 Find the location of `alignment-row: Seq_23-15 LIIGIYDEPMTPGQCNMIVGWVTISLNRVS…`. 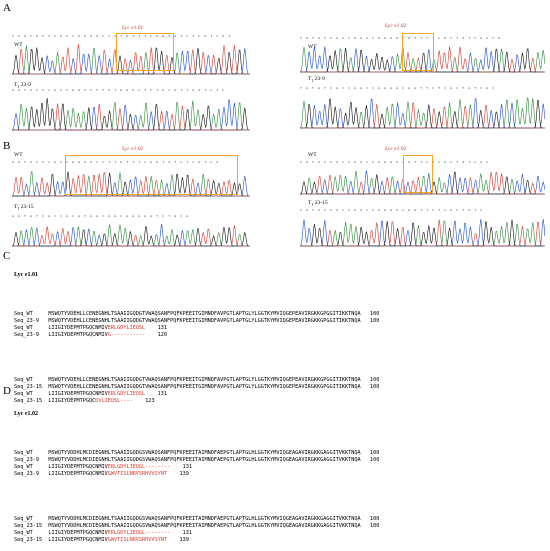

alignment-row: Seq_23-15 LIIGIYDEPMTPGQCNMIVGWVTISLNRVS… is located at coordinates (196, 540).